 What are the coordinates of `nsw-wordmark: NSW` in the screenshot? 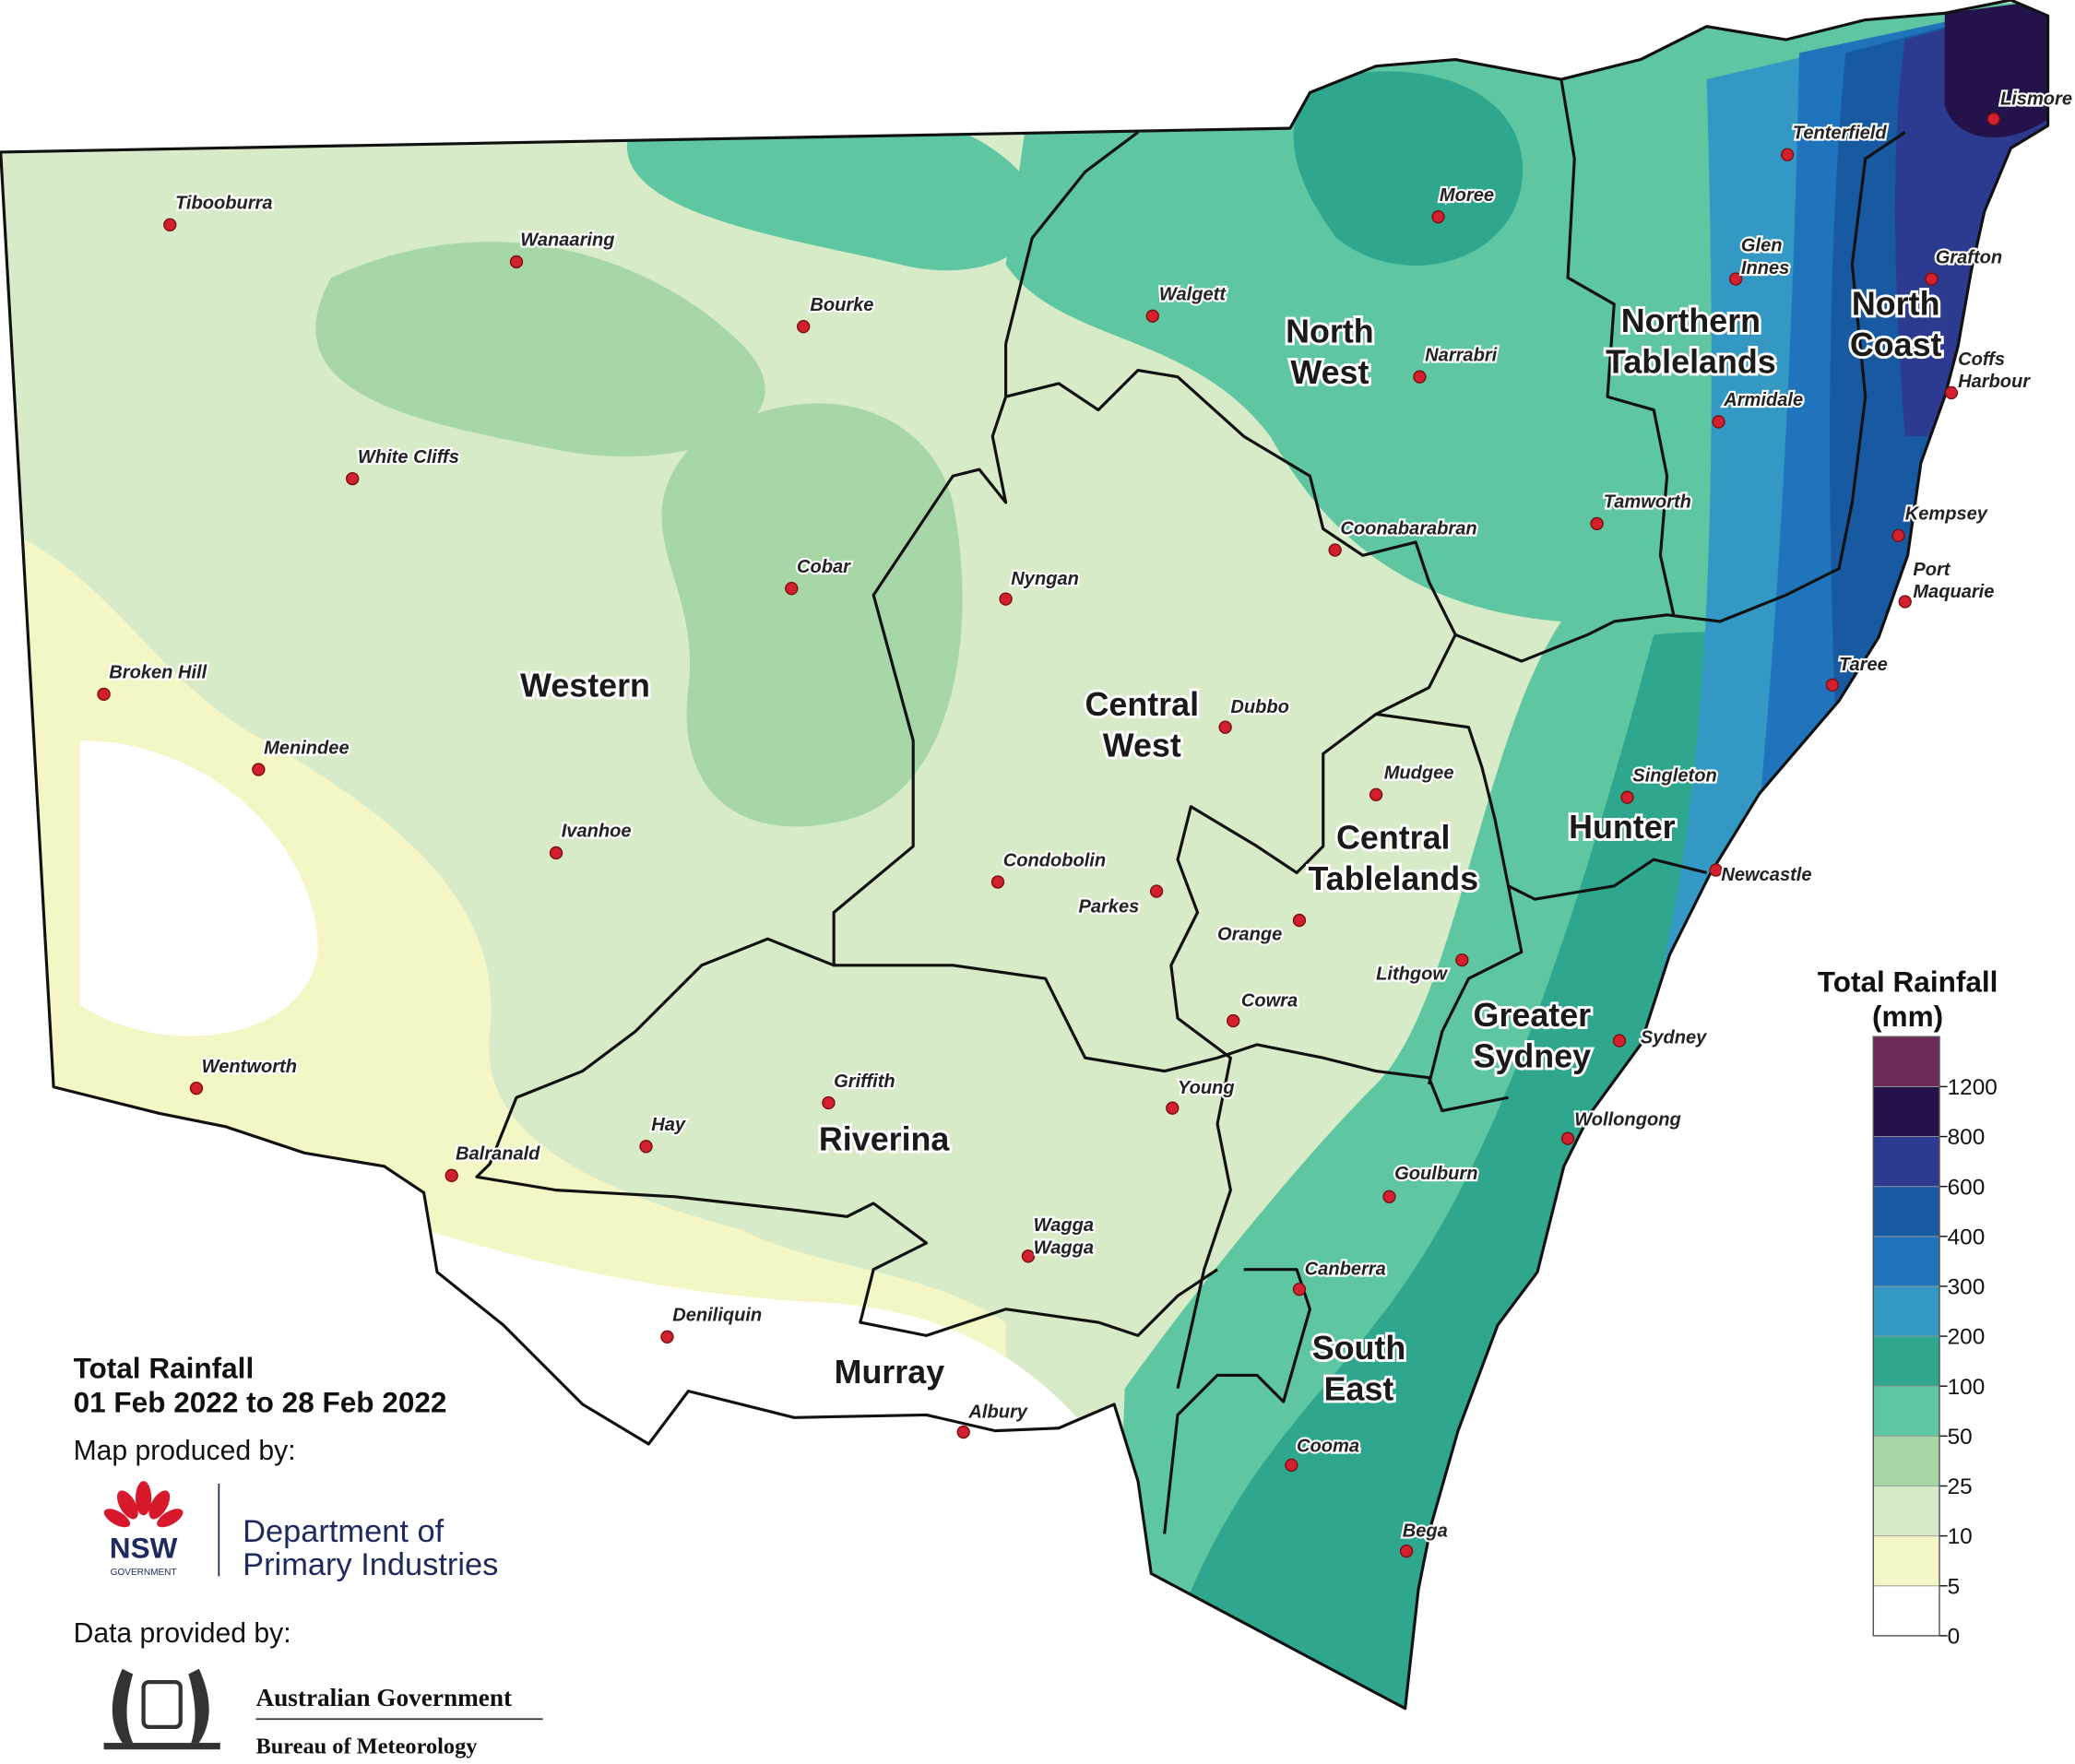 It's located at (144, 1547).